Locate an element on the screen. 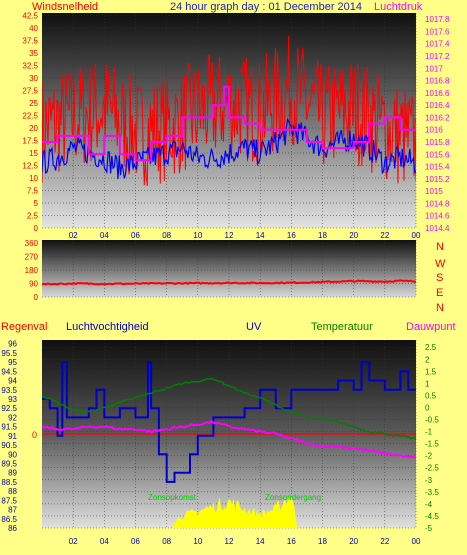 Image resolution: width=467 pixels, height=555 pixels. p1-y2-tick: 1015.2 is located at coordinates (437, 179).